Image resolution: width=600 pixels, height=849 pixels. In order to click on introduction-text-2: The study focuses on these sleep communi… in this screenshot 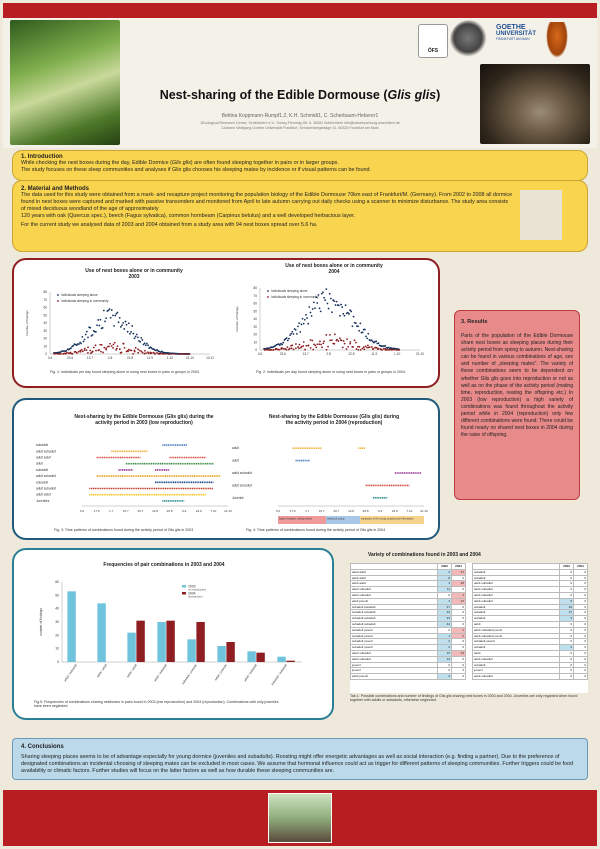, I will do `click(196, 170)`.